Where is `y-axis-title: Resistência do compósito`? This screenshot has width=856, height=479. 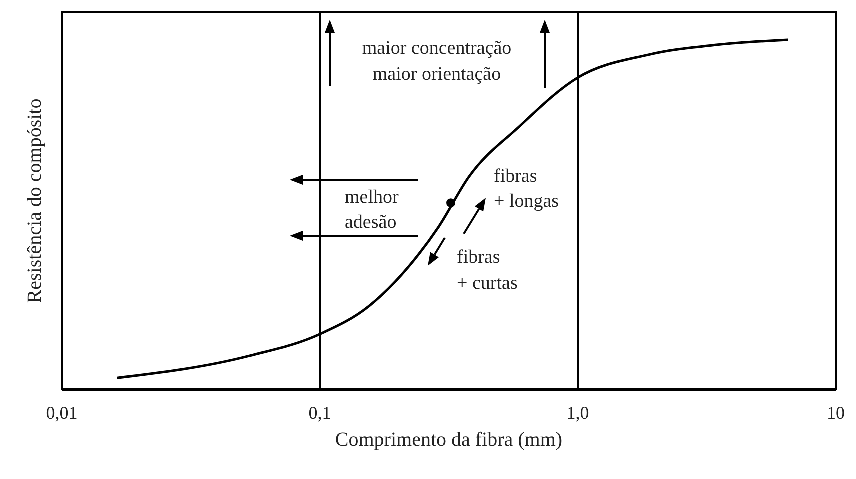 y-axis-title: Resistência do compósito is located at coordinates (35, 201).